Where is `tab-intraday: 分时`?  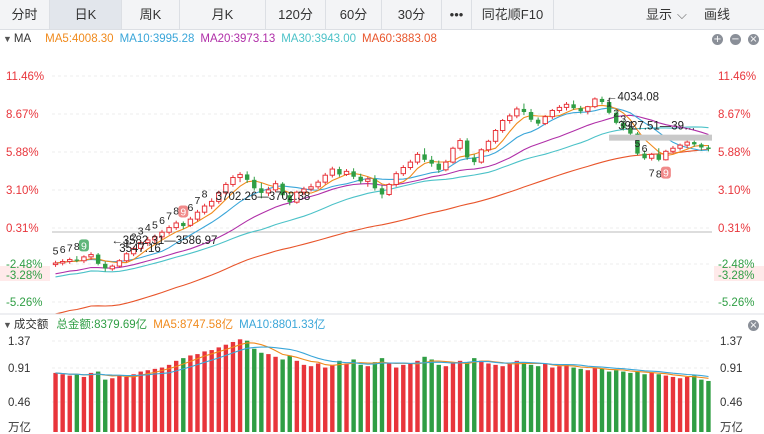
tab-intraday: 分时 is located at coordinates (25, 14).